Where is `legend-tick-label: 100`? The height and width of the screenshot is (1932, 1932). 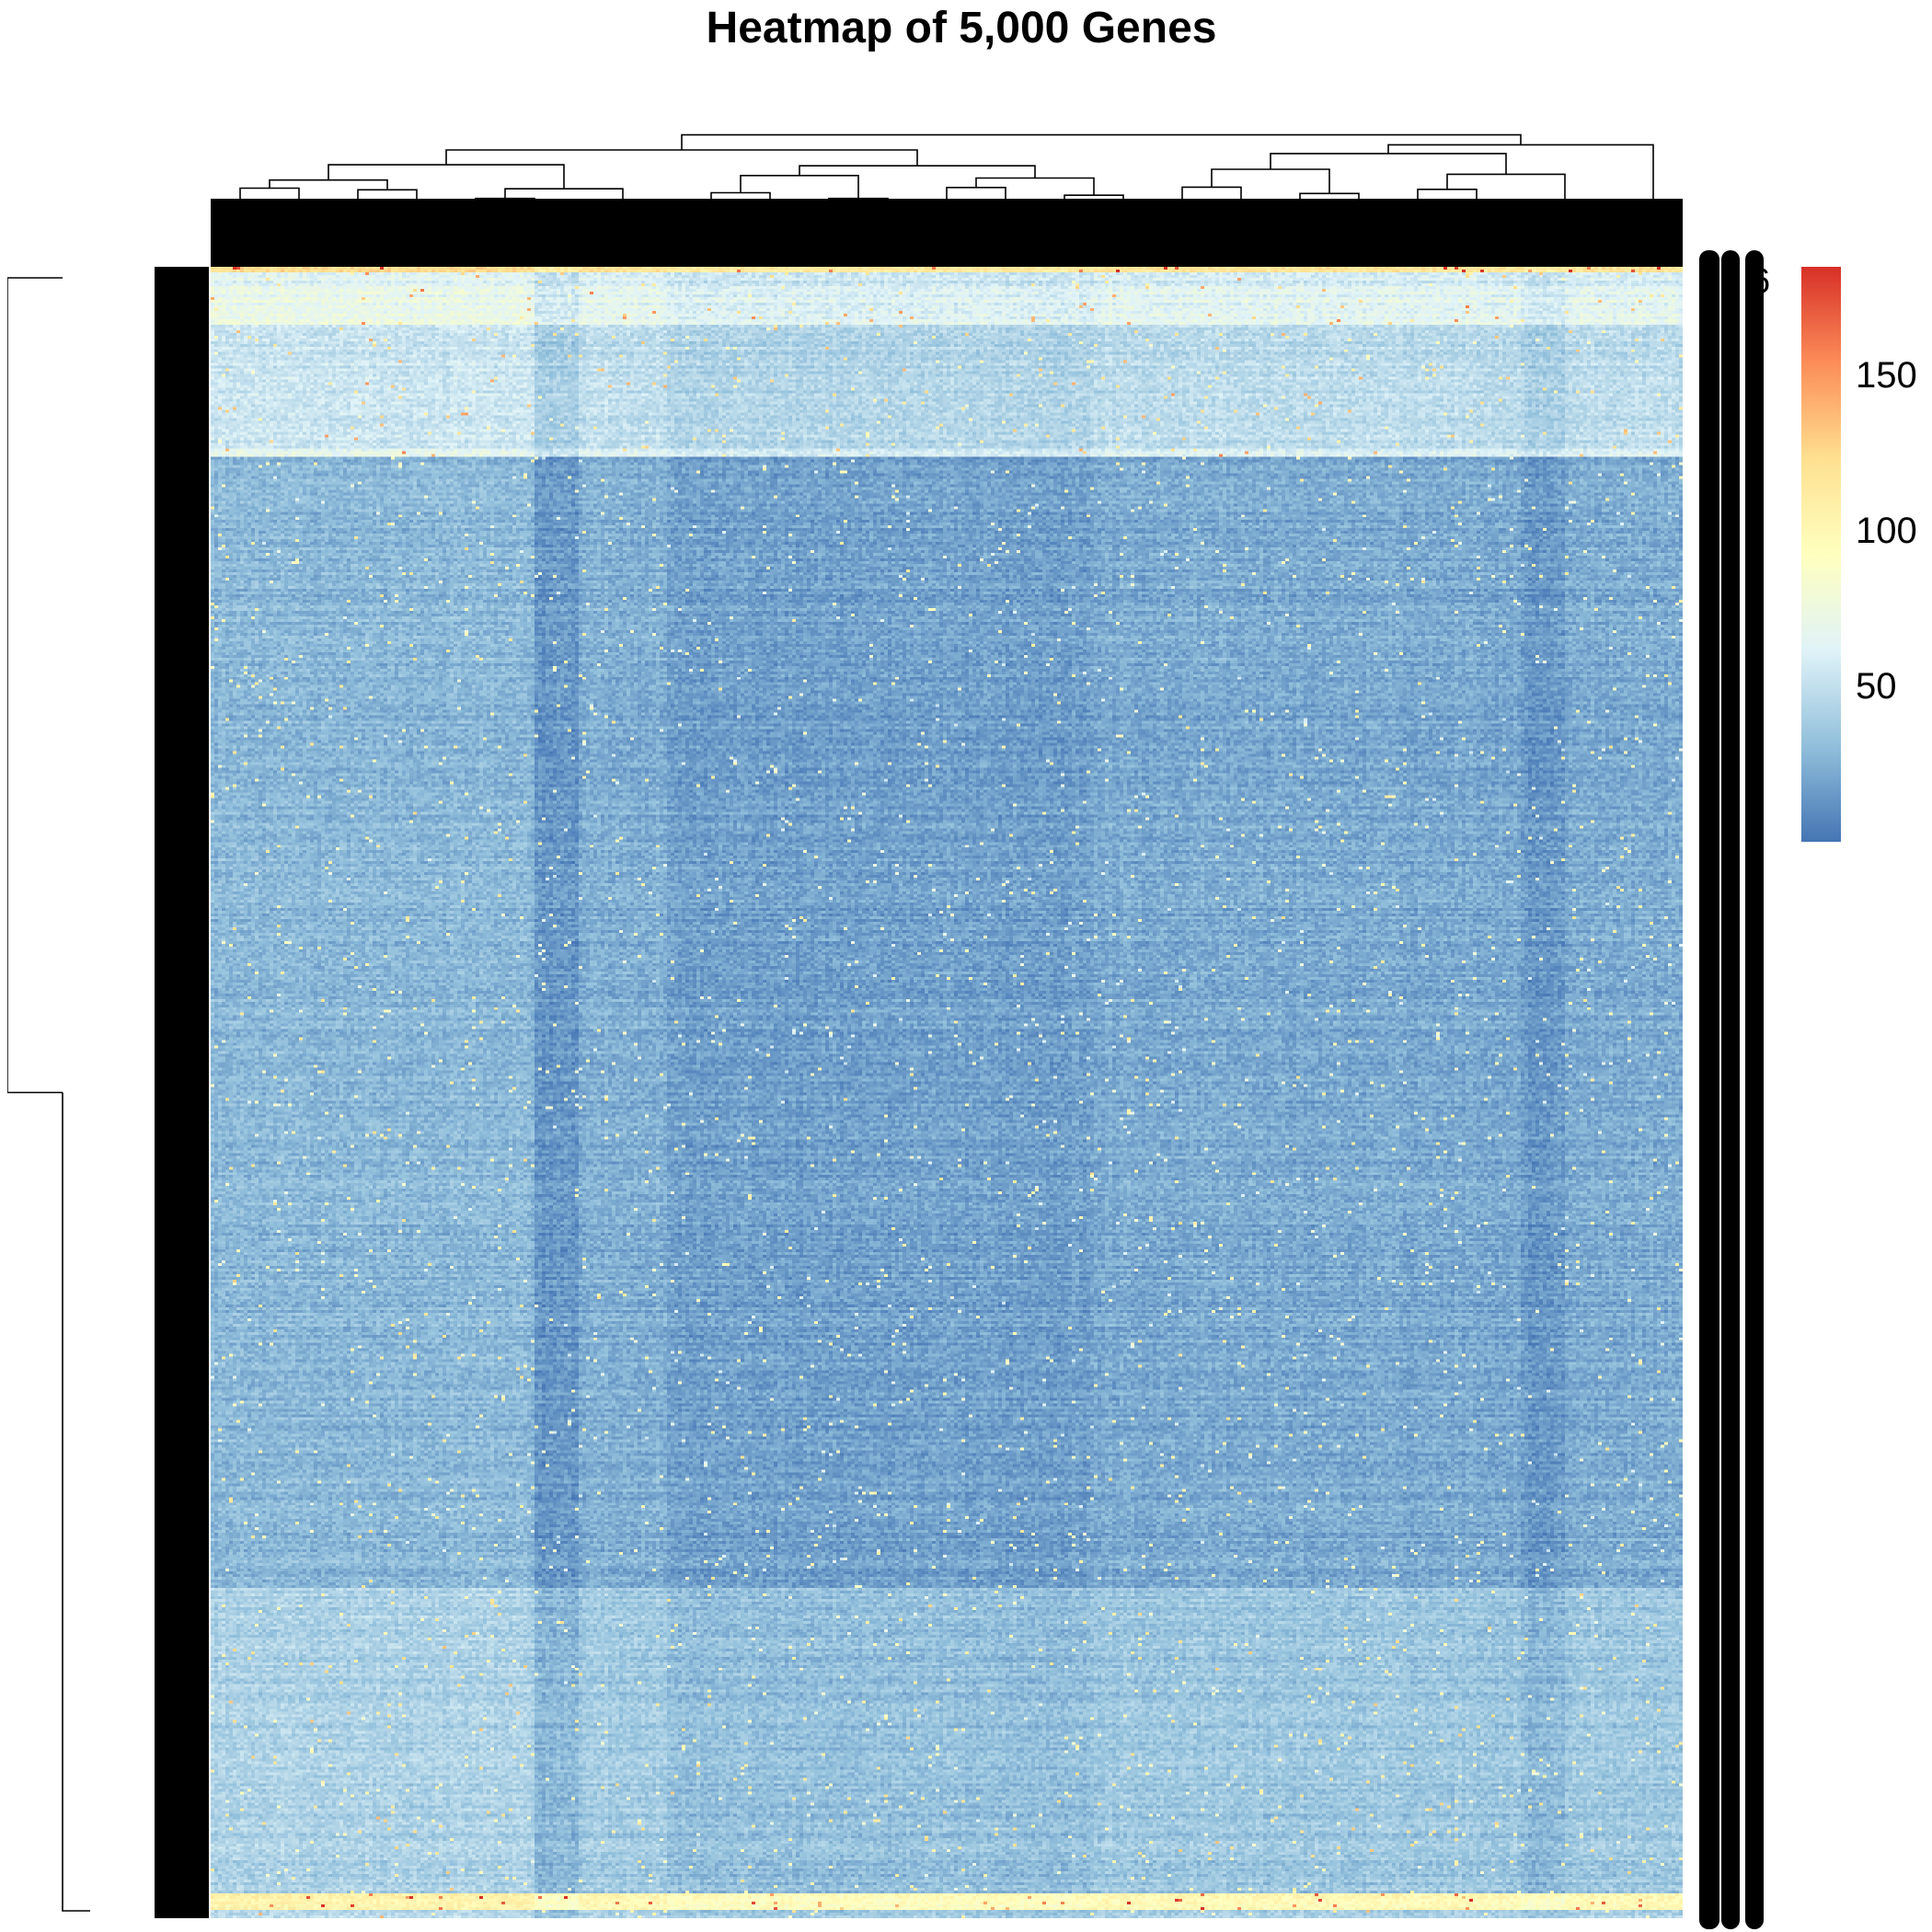
legend-tick-label: 100 is located at coordinates (1886, 531).